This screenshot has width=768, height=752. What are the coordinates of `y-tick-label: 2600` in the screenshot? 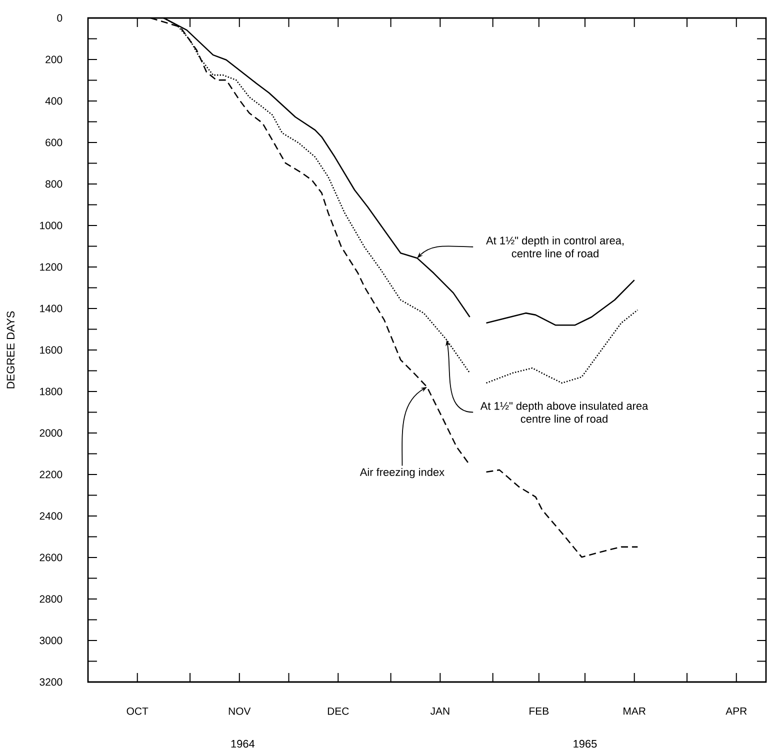 It's located at (51, 558).